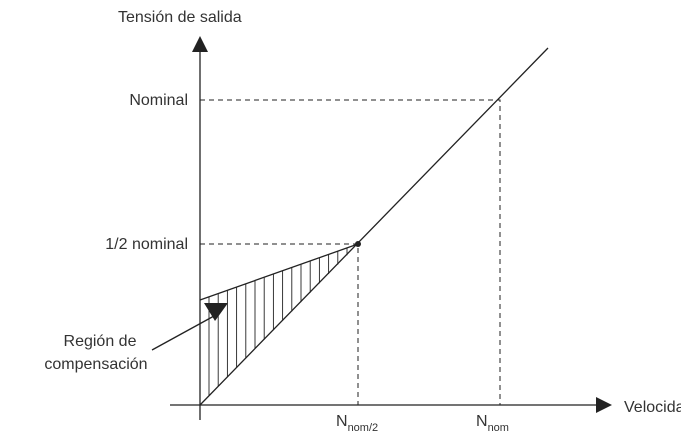  I want to click on speed-label: Nnom/2, so click(357, 423).